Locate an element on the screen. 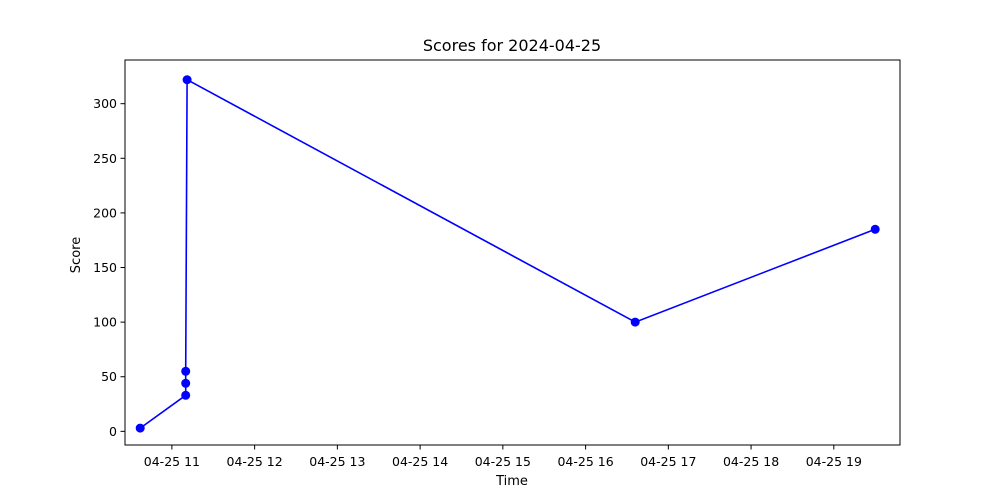 This screenshot has width=1000, height=500. x-tick-label: 04-25 18 is located at coordinates (751, 461).